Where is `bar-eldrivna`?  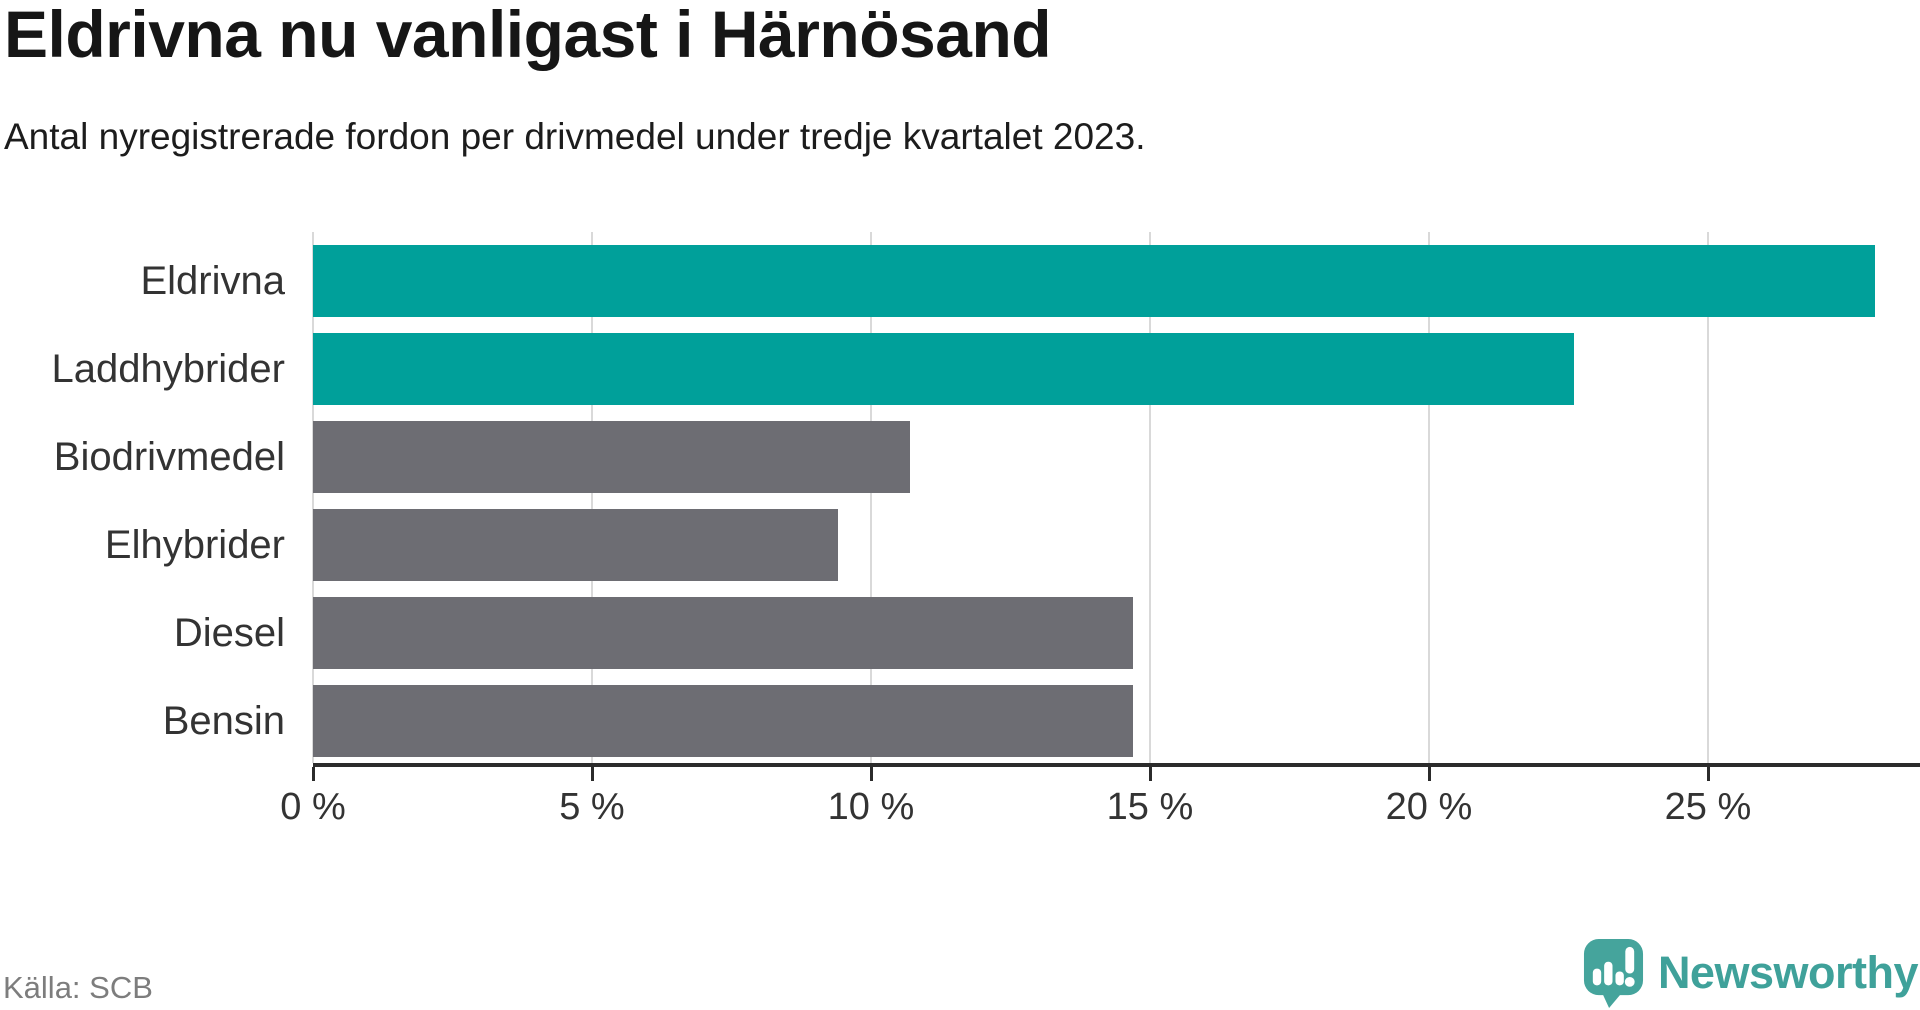 bar-eldrivna is located at coordinates (1094, 281).